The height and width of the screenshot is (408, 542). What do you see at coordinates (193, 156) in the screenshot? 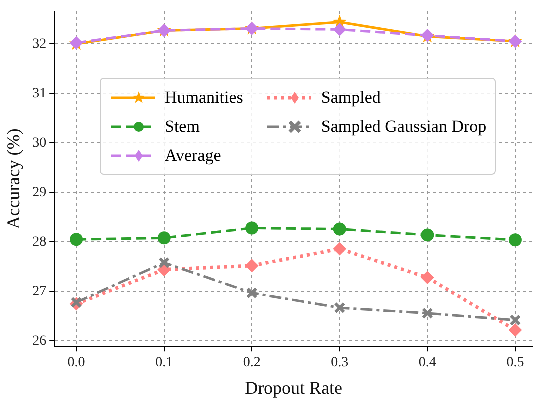
I see `legend-label: Average` at bounding box center [193, 156].